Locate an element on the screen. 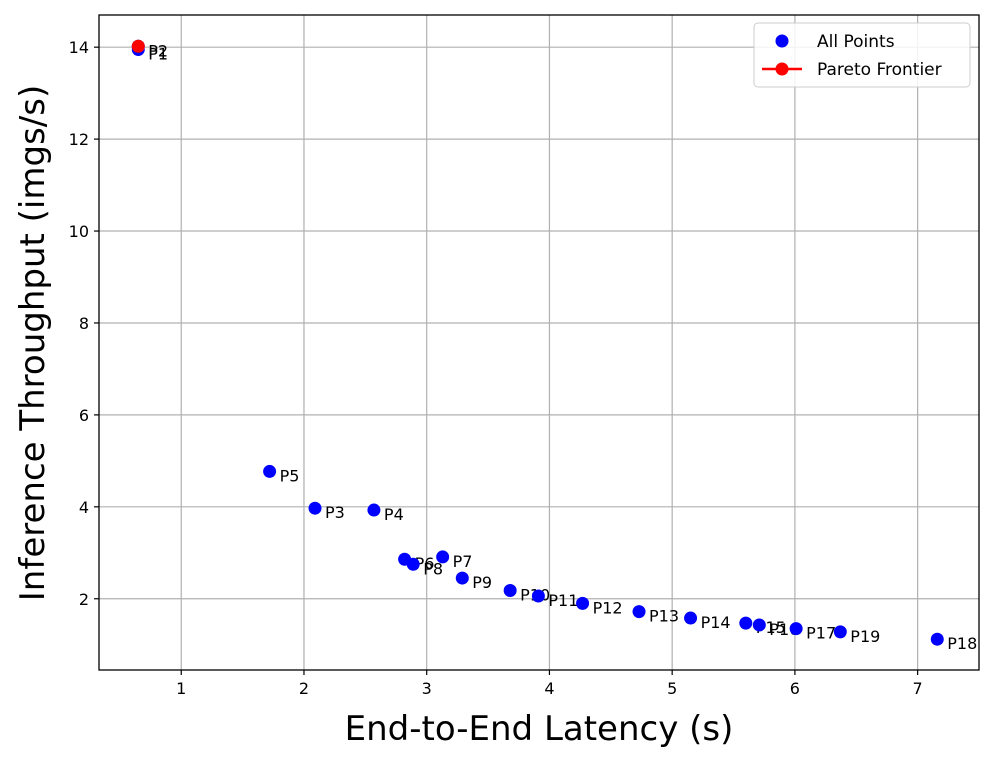  y-tick-label: 14 is located at coordinates (79, 47).